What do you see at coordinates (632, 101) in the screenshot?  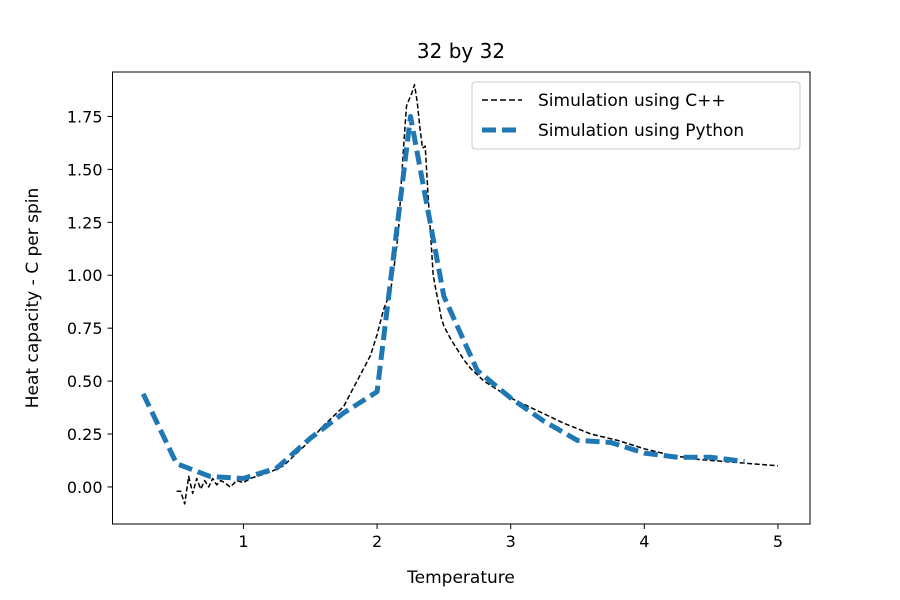 I see `legend-label-cpp: Simulation using C++` at bounding box center [632, 101].